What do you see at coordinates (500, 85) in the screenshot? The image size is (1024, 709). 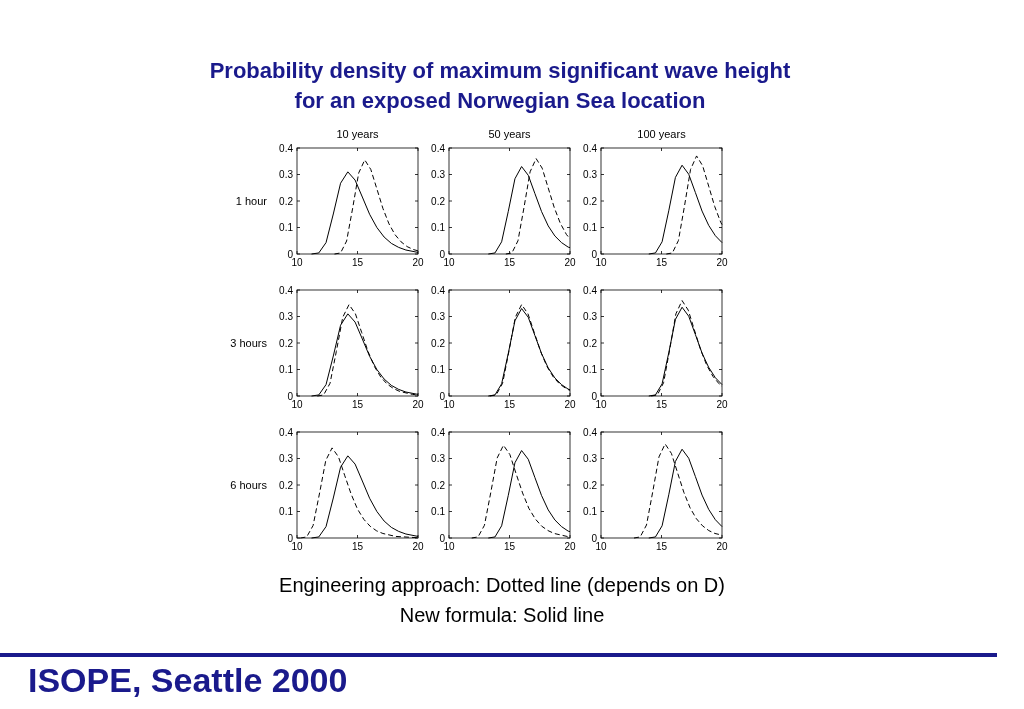 I see `text: Probability density of maximum significant wave height for an exposed Norwegian Sea location` at bounding box center [500, 85].